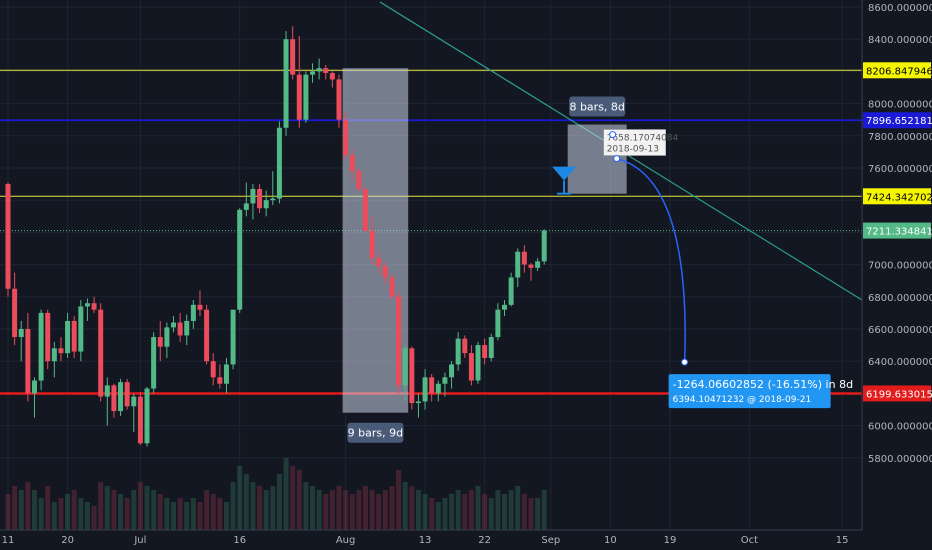 This screenshot has width=932, height=550. I want to click on y-tick-label: 8000.00000000, so click(900, 105).